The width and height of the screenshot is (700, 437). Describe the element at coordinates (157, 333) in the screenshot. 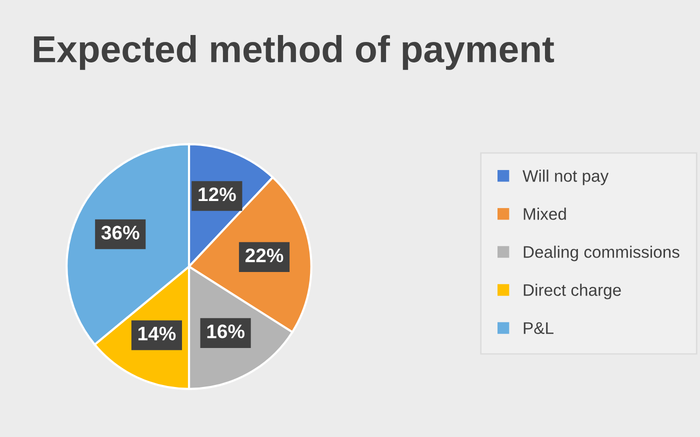

I see `data-label: 14%` at that location.